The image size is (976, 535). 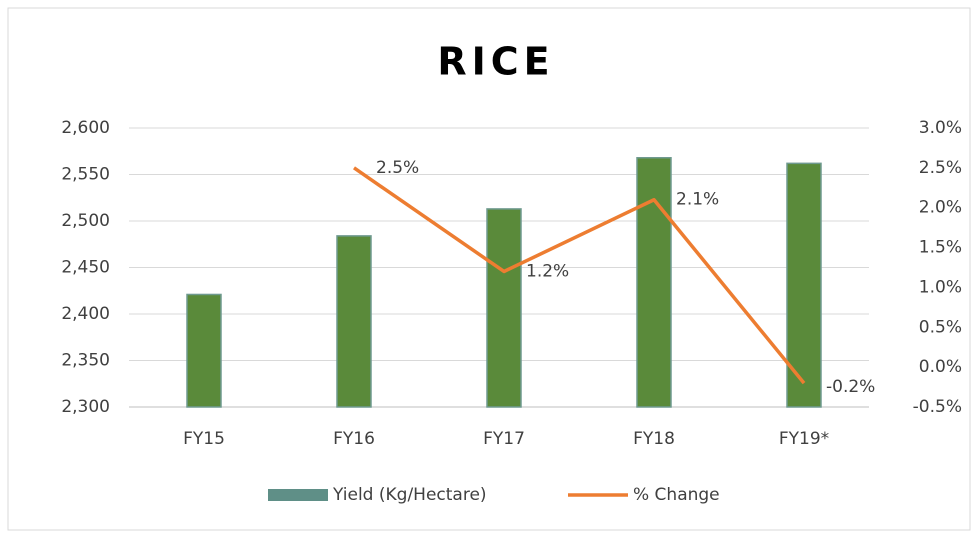 What do you see at coordinates (85, 175) in the screenshot?
I see `y-tick-label: 2,550` at bounding box center [85, 175].